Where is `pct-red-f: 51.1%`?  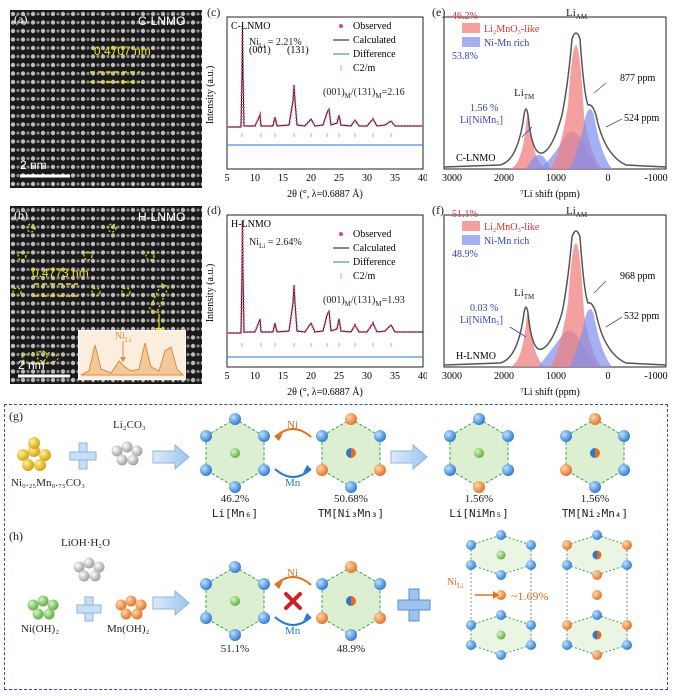
pct-red-f: 51.1% is located at coordinates (465, 214).